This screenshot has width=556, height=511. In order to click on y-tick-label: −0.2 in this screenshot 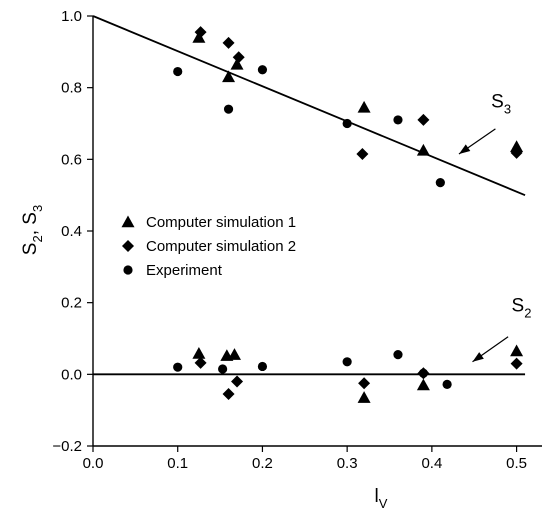, I will do `click(67, 446)`.